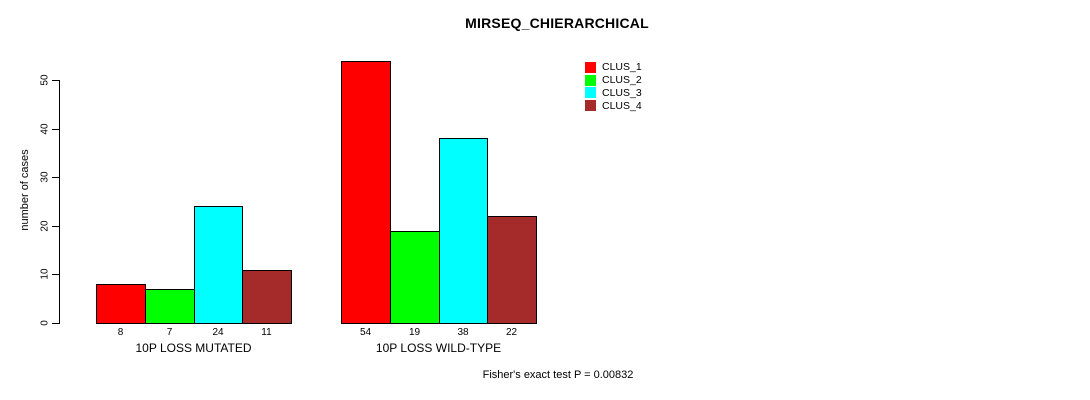 Image resolution: width=1090 pixels, height=400 pixels. Describe the element at coordinates (622, 80) in the screenshot. I see `legend-label: CLUS_2` at that location.